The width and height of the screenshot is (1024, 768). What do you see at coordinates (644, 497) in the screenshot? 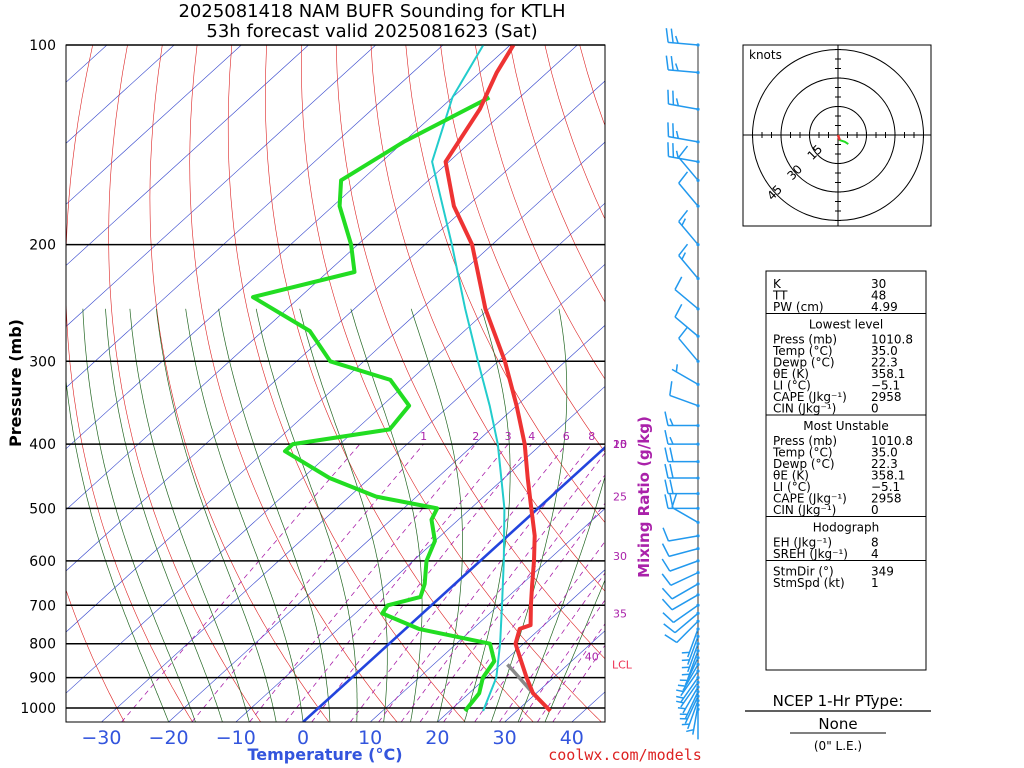
I see `mixing-ratio-axis-label: Mixing Ratio (g/kg)` at bounding box center [644, 497].